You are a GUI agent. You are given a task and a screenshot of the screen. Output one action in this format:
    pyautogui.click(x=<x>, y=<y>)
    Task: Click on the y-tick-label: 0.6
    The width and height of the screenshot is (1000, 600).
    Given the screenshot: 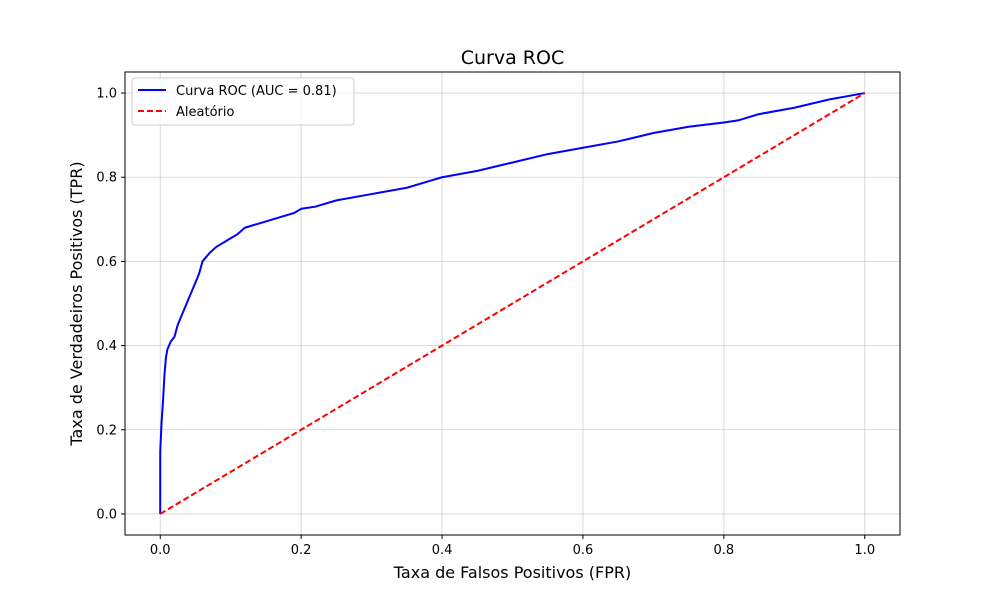 What is the action you would take?
    pyautogui.click(x=106, y=262)
    